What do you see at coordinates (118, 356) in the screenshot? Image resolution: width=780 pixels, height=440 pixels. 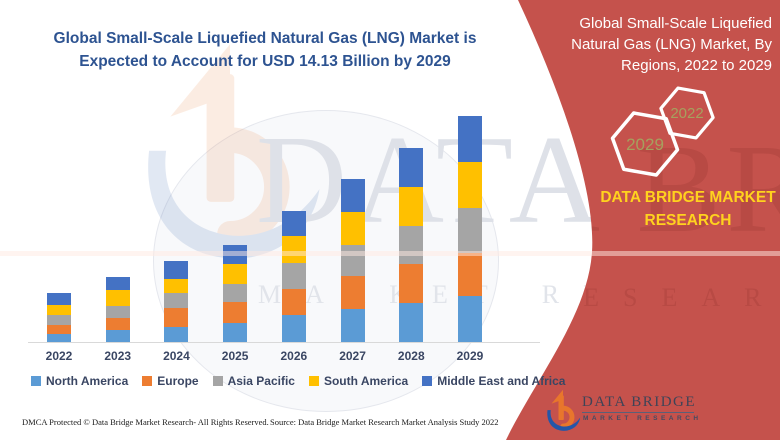 I see `x-axis-label-2023: 2023` at bounding box center [118, 356].